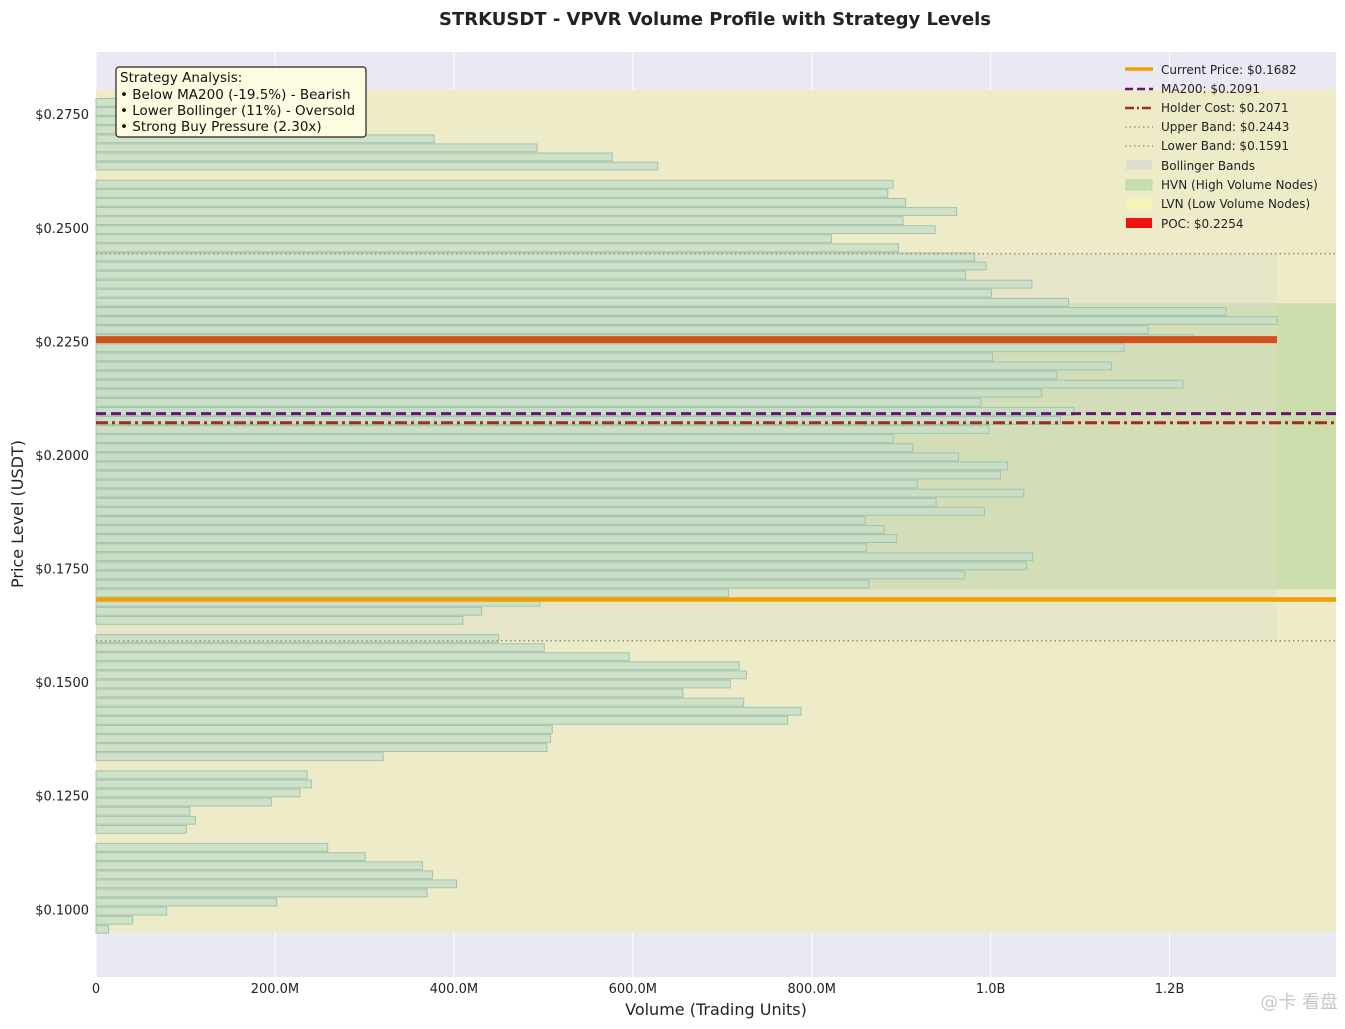 The height and width of the screenshot is (1029, 1345). What do you see at coordinates (1229, 70) in the screenshot?
I see `legend-label-current-price: Current Price: $0.1682` at bounding box center [1229, 70].